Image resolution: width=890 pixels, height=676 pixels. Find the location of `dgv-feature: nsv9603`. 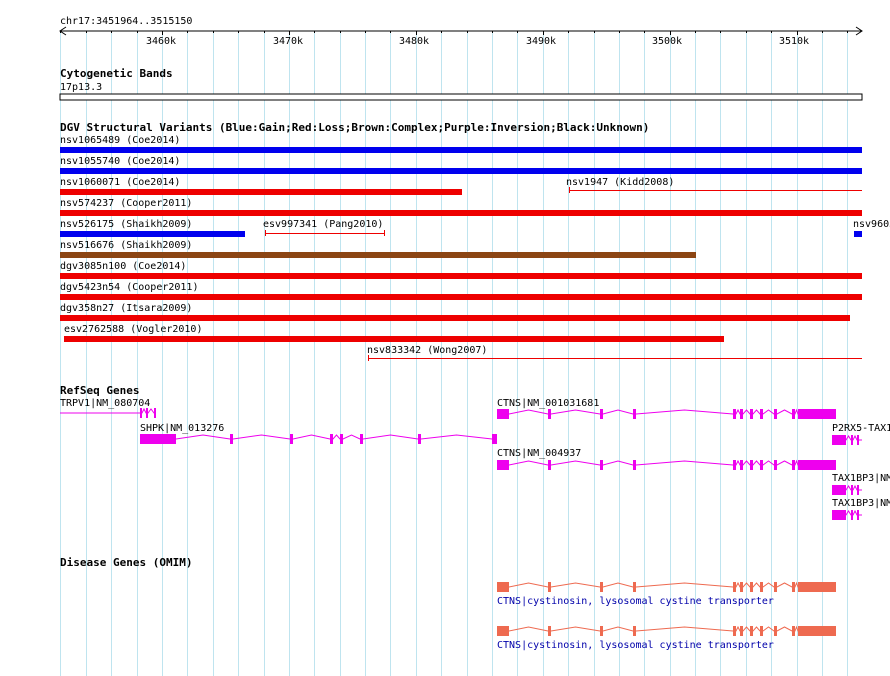

dgv-feature: nsv9603 is located at coordinates (871, 228).